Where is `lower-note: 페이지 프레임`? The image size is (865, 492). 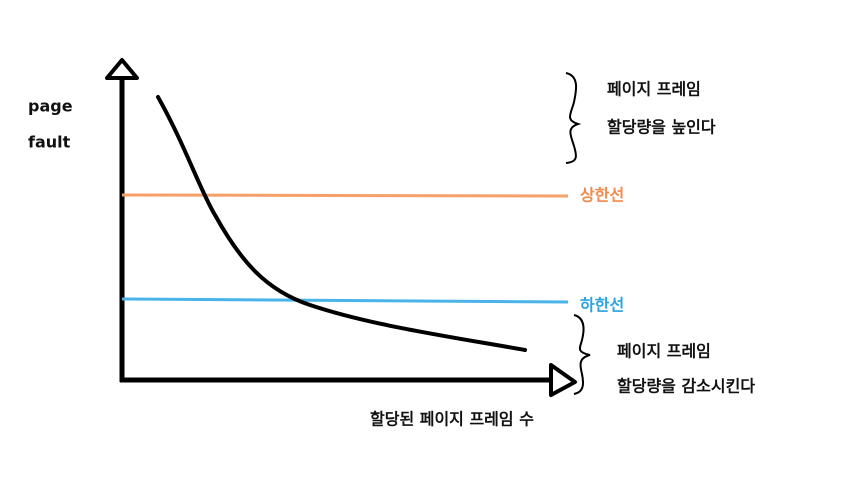
lower-note: 페이지 프레임 is located at coordinates (664, 351).